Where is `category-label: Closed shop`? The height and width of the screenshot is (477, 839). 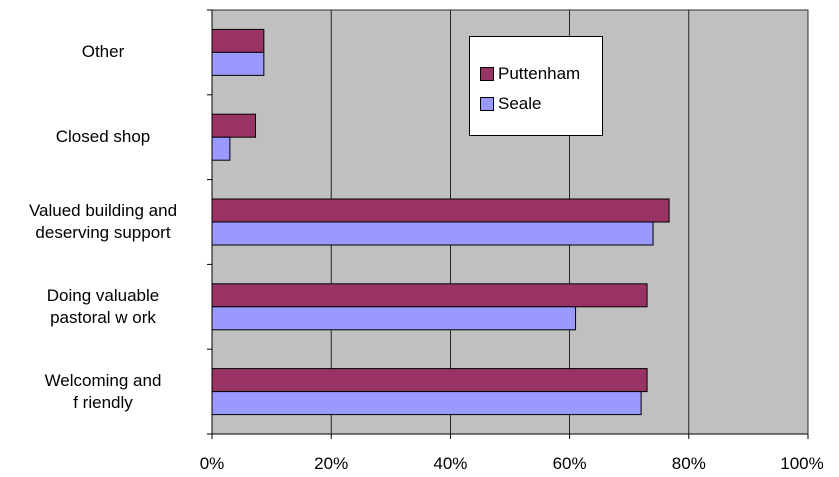
category-label: Closed shop is located at coordinates (103, 137).